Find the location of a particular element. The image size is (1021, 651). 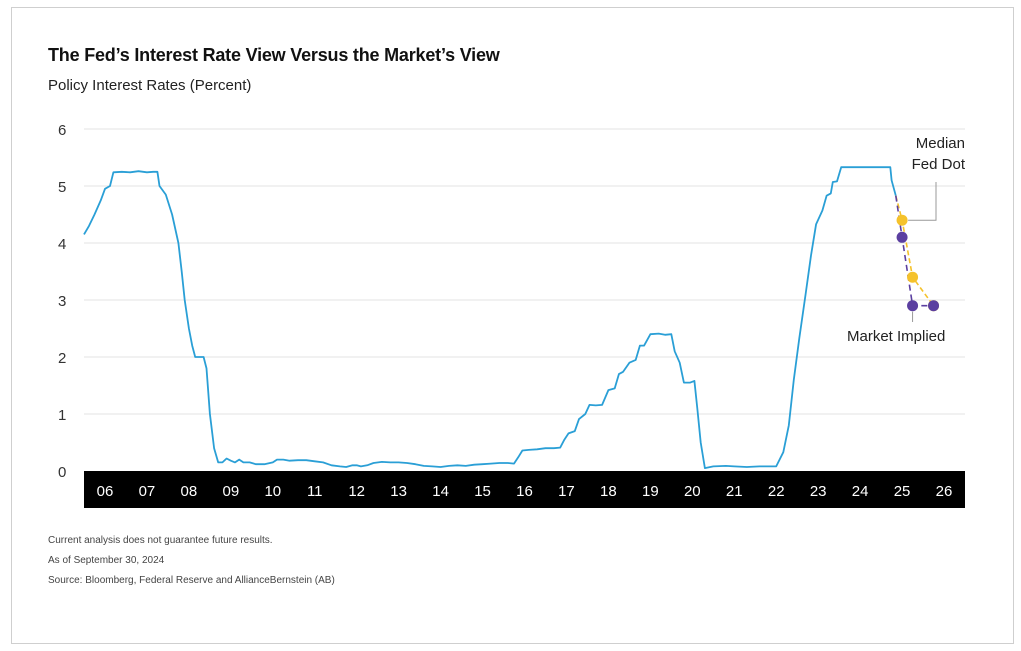

x-tick-label: 15 is located at coordinates (482, 491).